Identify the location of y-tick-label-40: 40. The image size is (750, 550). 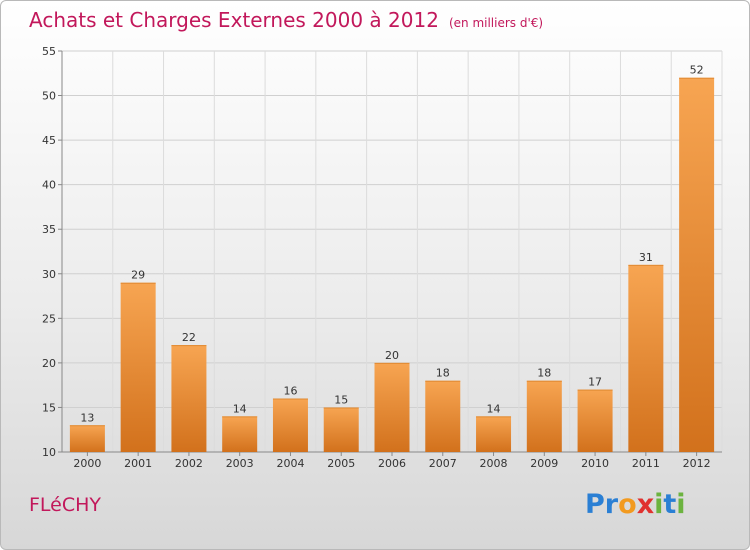
(49, 185).